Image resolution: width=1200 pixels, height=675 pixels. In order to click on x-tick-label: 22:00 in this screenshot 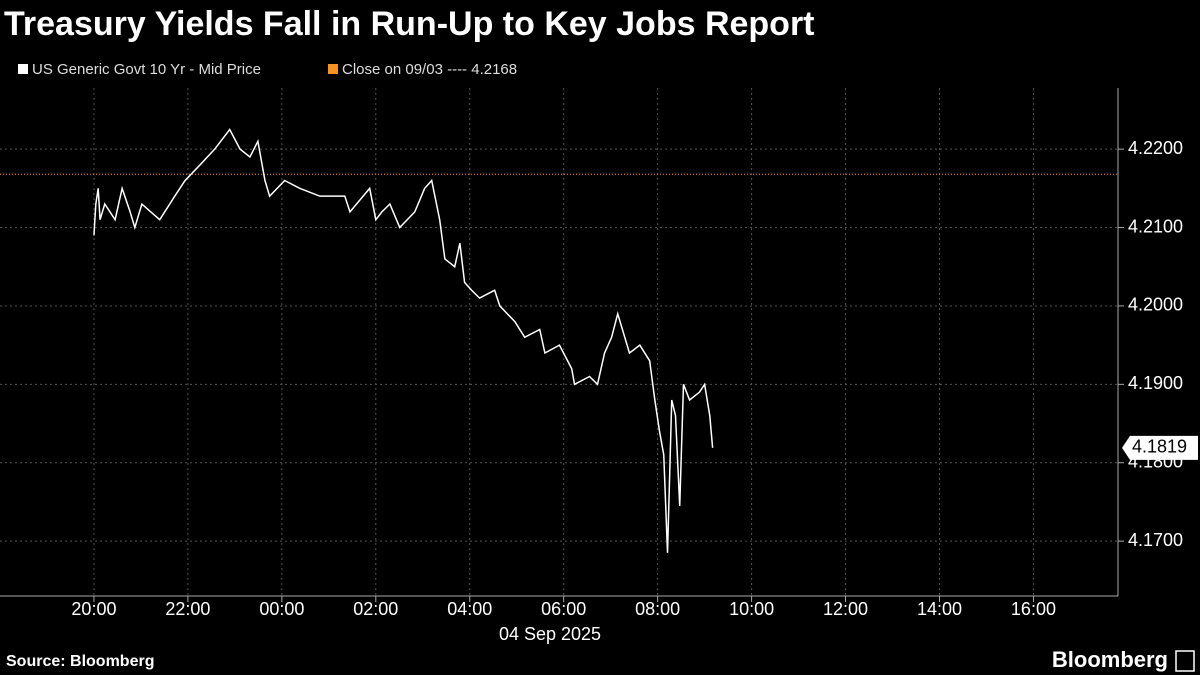, I will do `click(187, 609)`.